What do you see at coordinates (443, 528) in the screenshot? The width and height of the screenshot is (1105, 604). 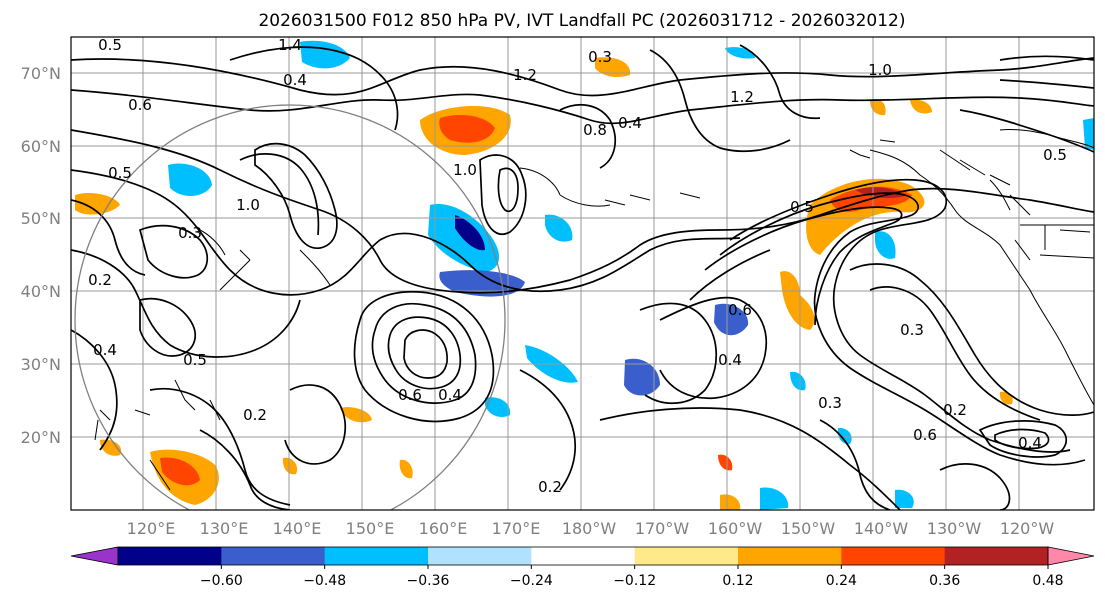 I see `longitude-label: 160°E` at bounding box center [443, 528].